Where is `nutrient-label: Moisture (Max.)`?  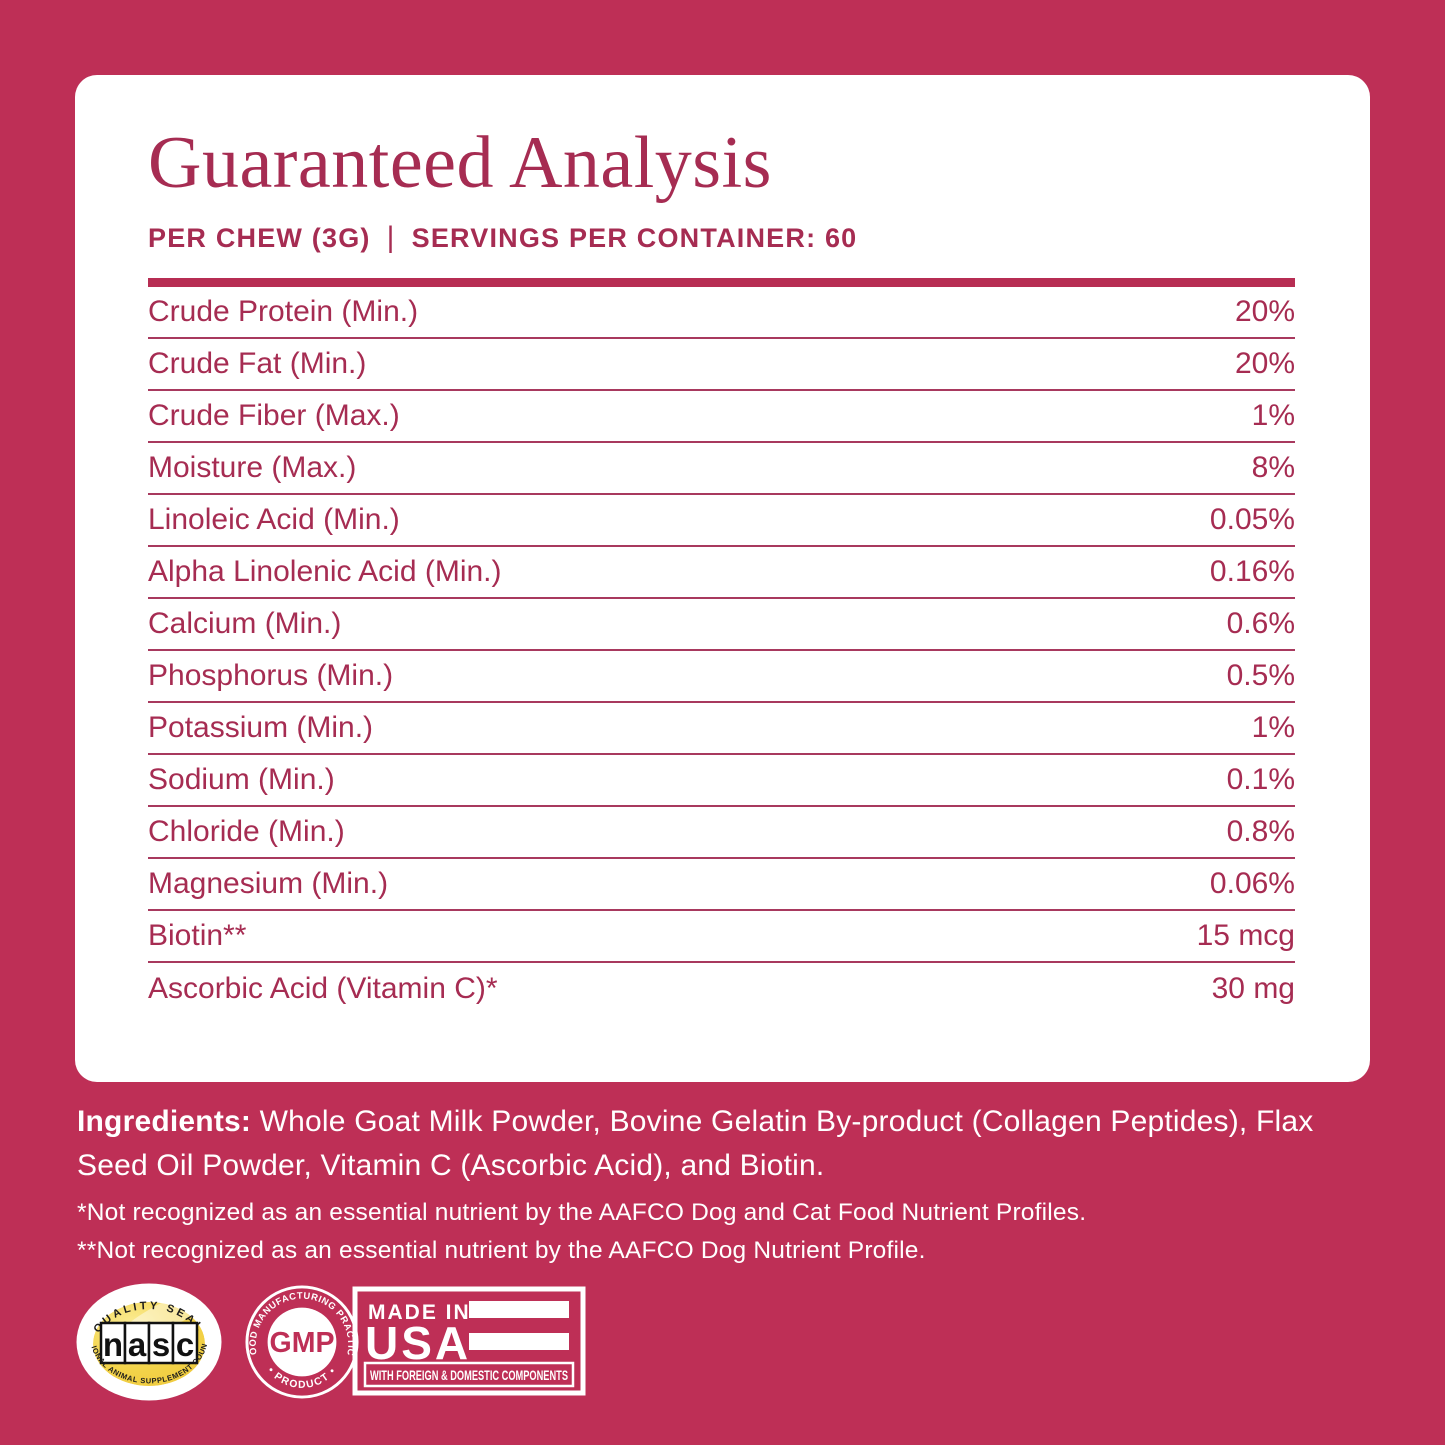 nutrient-label: Moisture (Max.) is located at coordinates (252, 467).